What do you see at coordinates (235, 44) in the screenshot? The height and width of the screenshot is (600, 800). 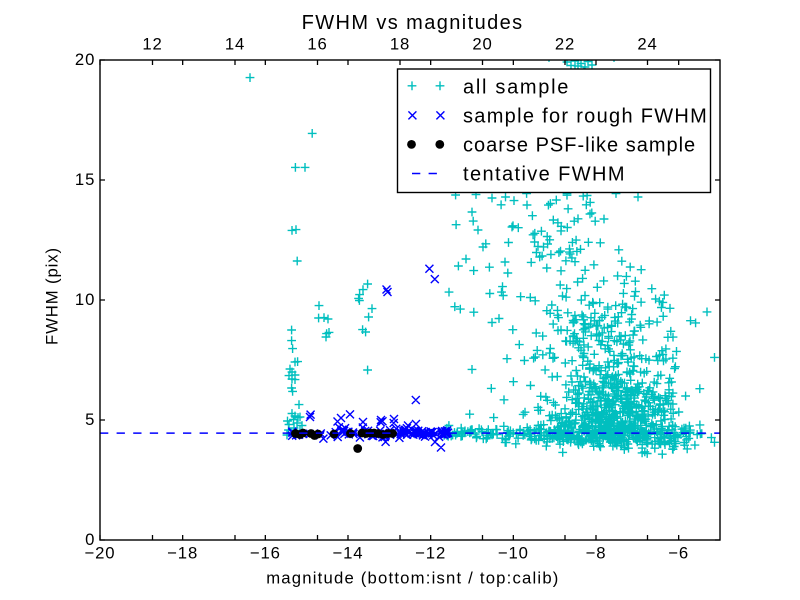 I see `svg-text: 14` at bounding box center [235, 44].